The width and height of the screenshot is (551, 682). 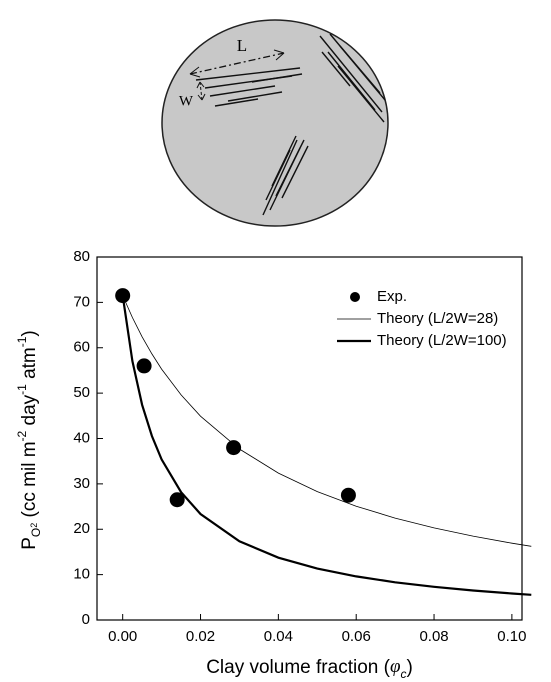 I want to click on platelet-ellipse, so click(x=275, y=123).